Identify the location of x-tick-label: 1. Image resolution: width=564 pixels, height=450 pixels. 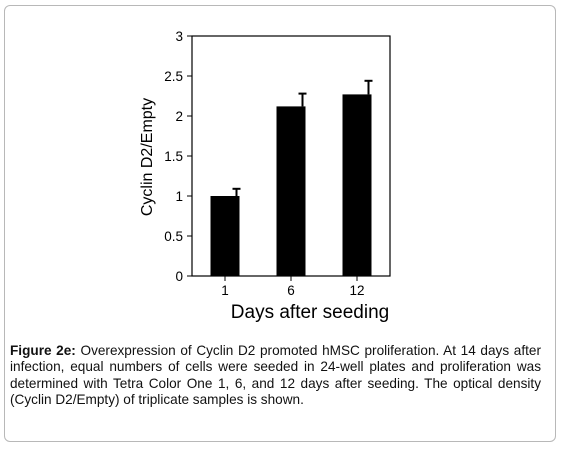
(225, 290).